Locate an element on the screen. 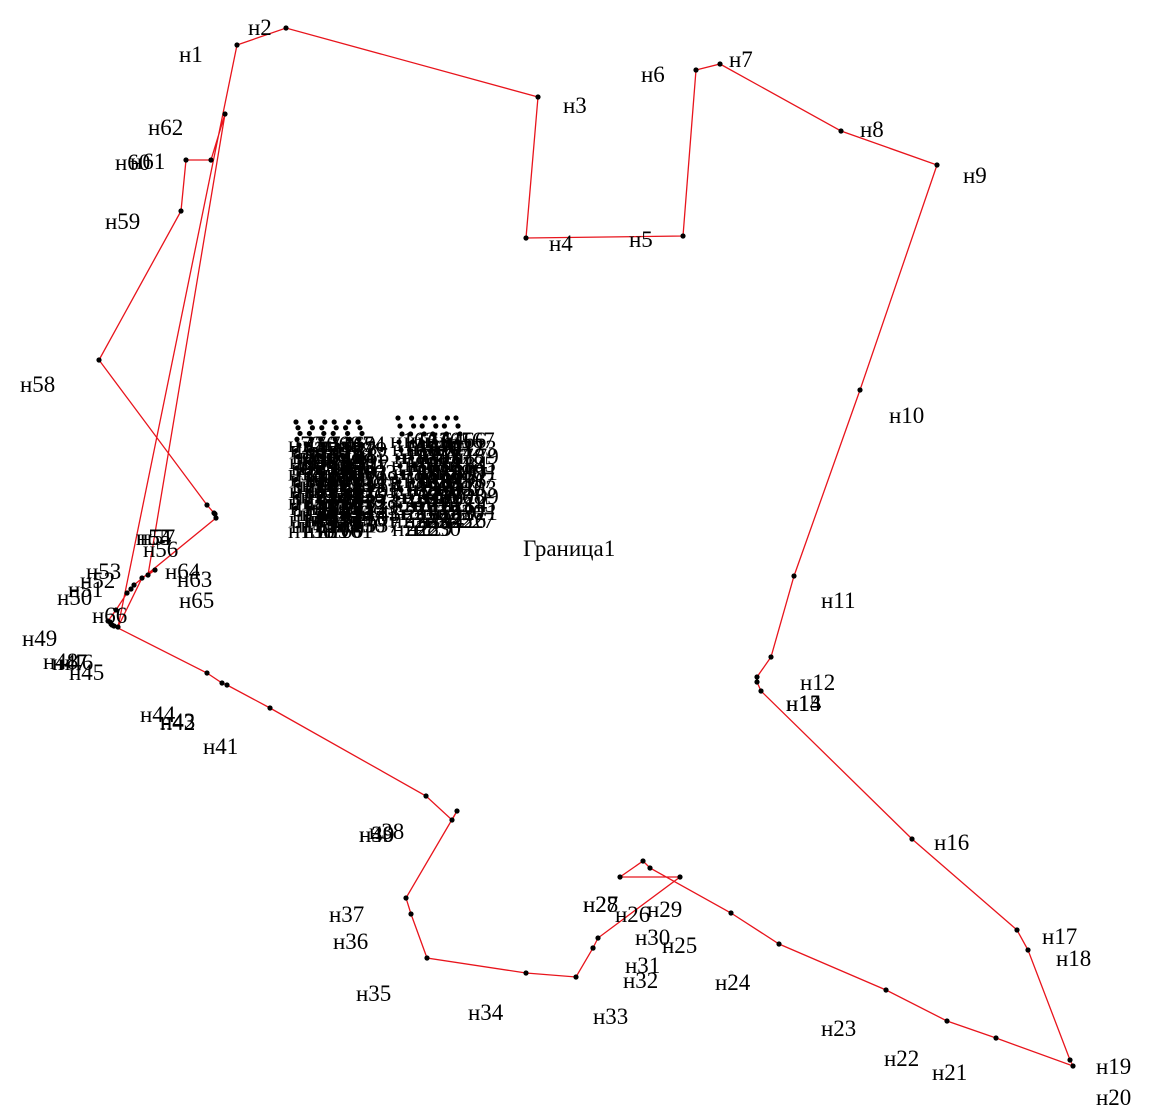 The width and height of the screenshot is (1155, 1112). boundary-point-label: н26 is located at coordinates (632, 914).